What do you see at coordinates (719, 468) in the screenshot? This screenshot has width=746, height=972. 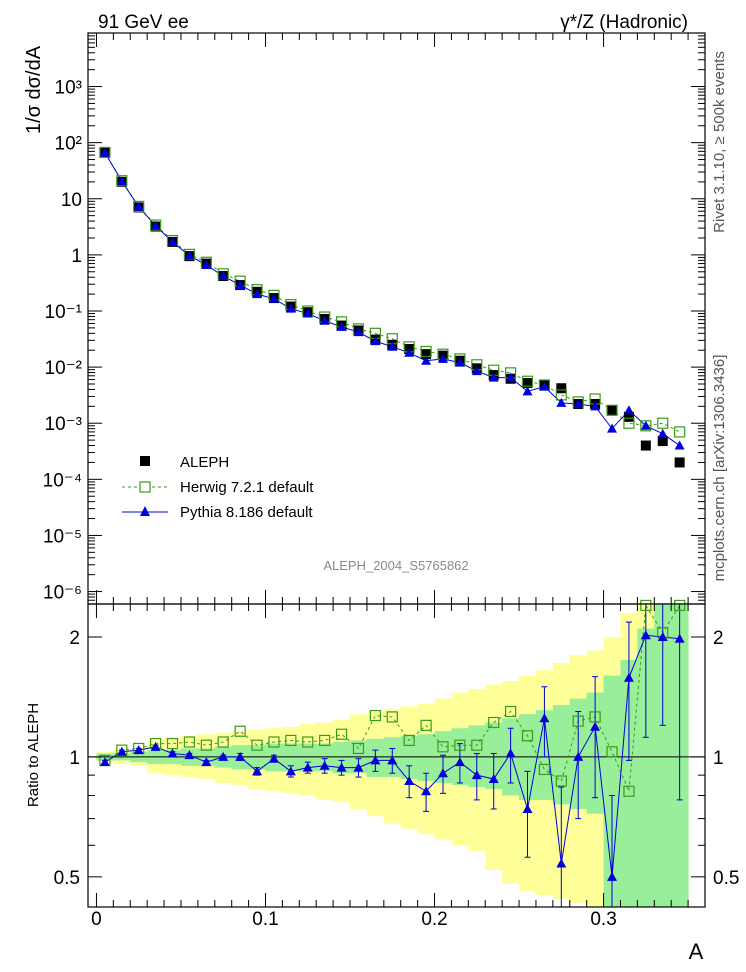 I see `side-label-bottom: mcplots.cern.ch [arXiv:1306.3436]` at bounding box center [719, 468].